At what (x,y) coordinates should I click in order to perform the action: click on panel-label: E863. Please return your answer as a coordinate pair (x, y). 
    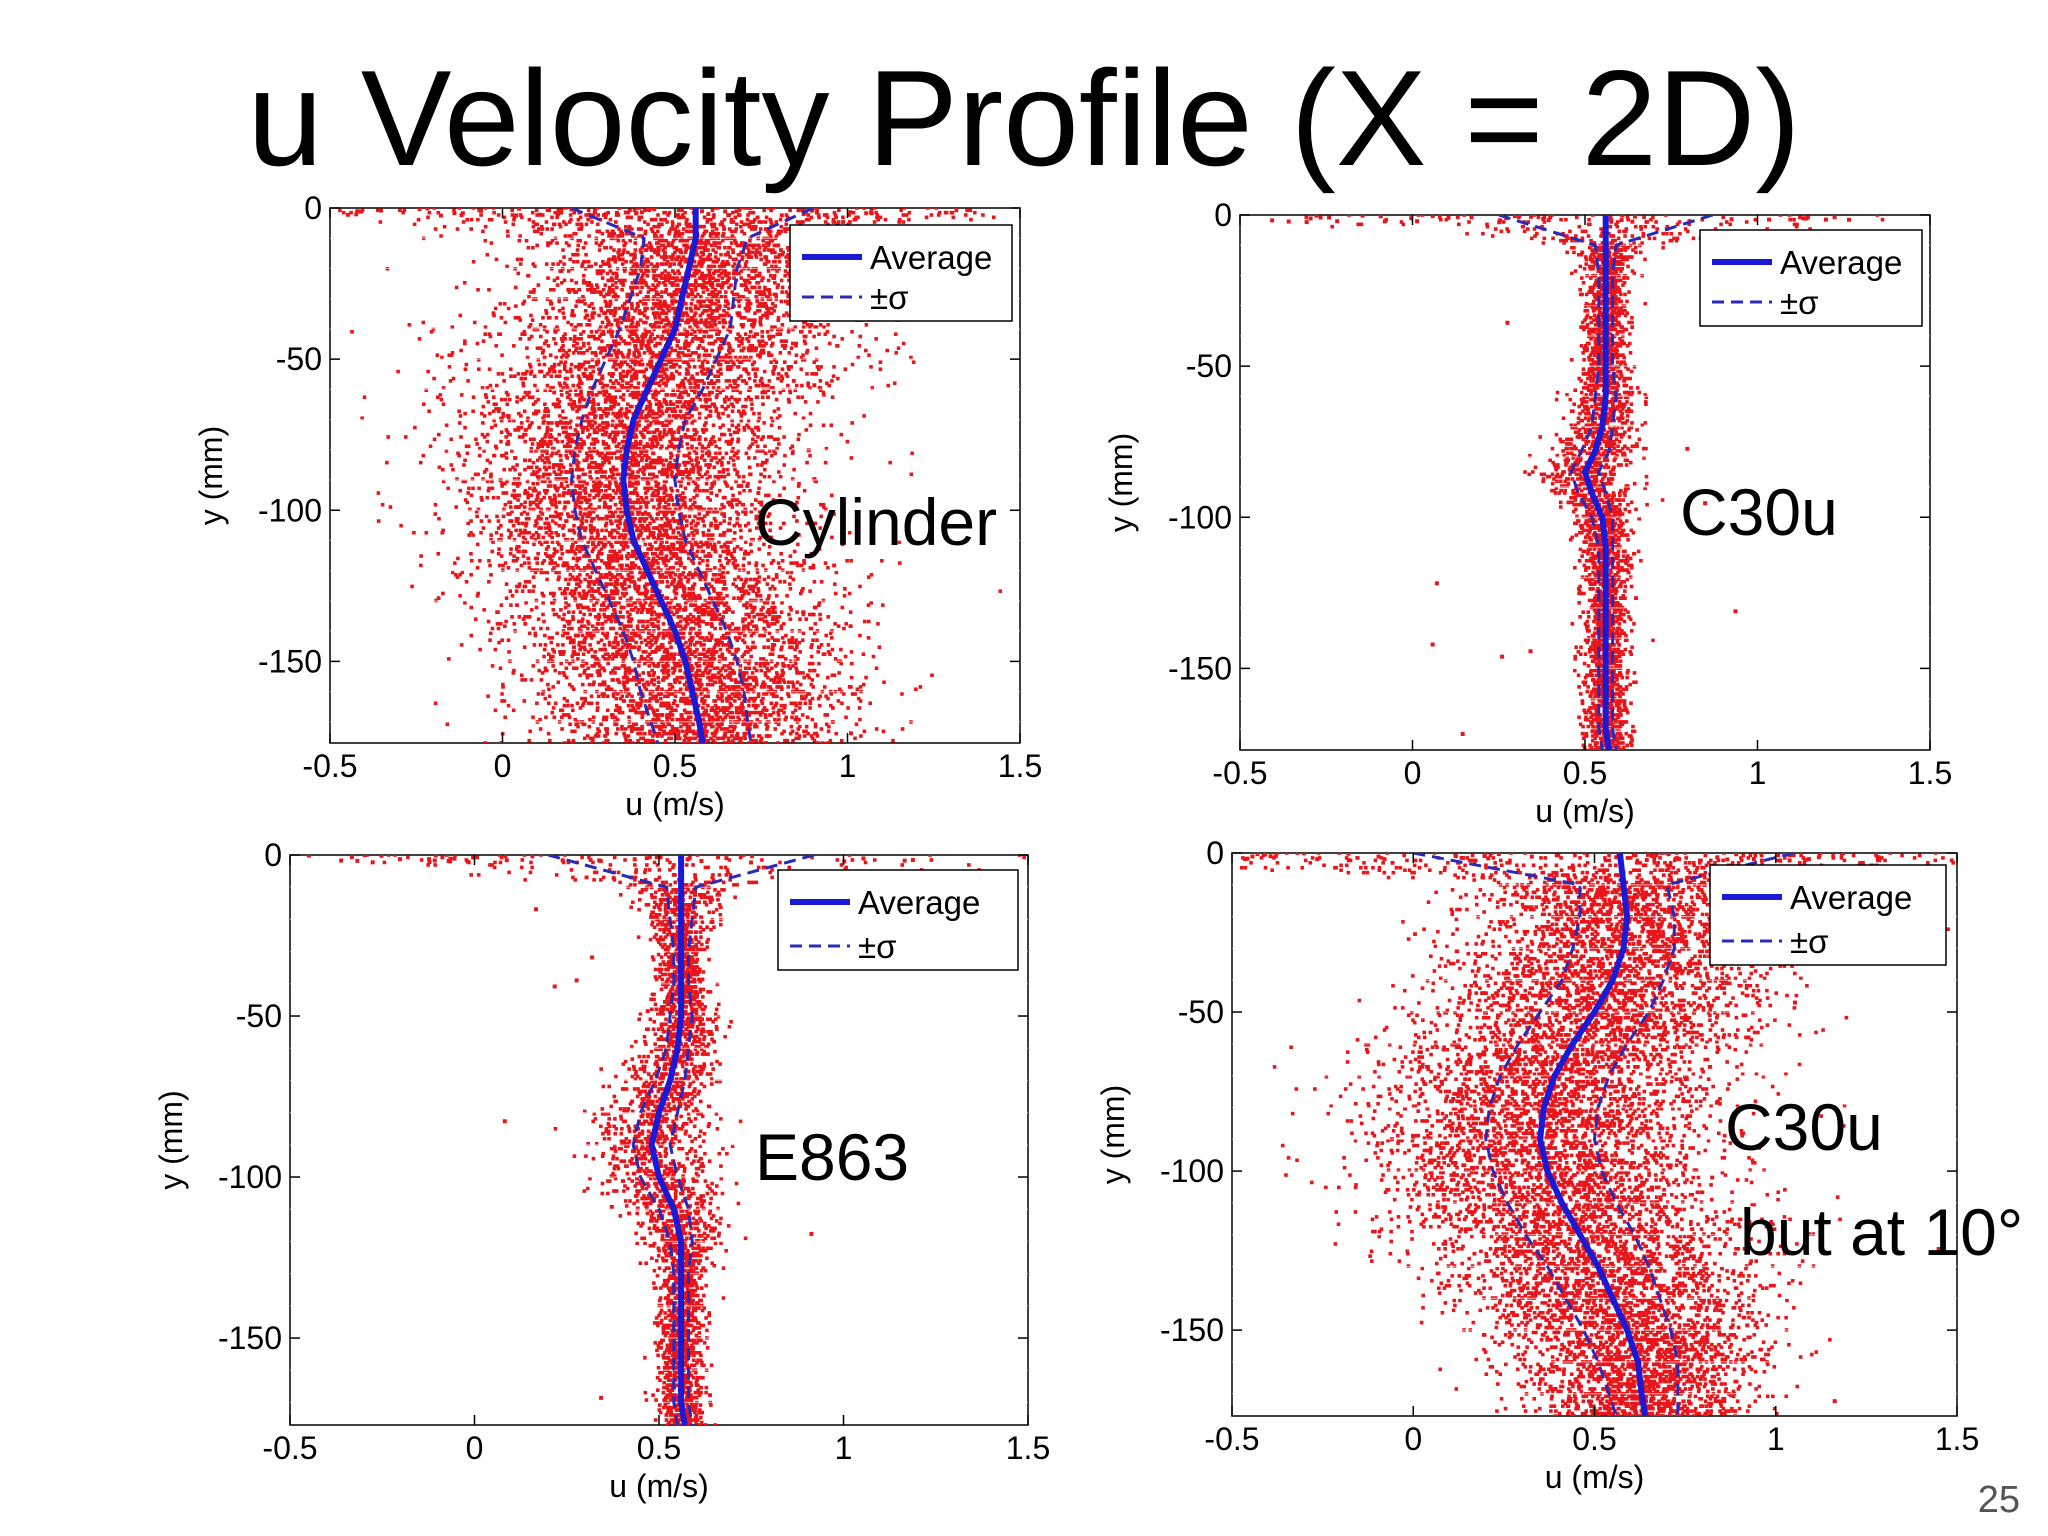
    Looking at the image, I should click on (832, 1157).